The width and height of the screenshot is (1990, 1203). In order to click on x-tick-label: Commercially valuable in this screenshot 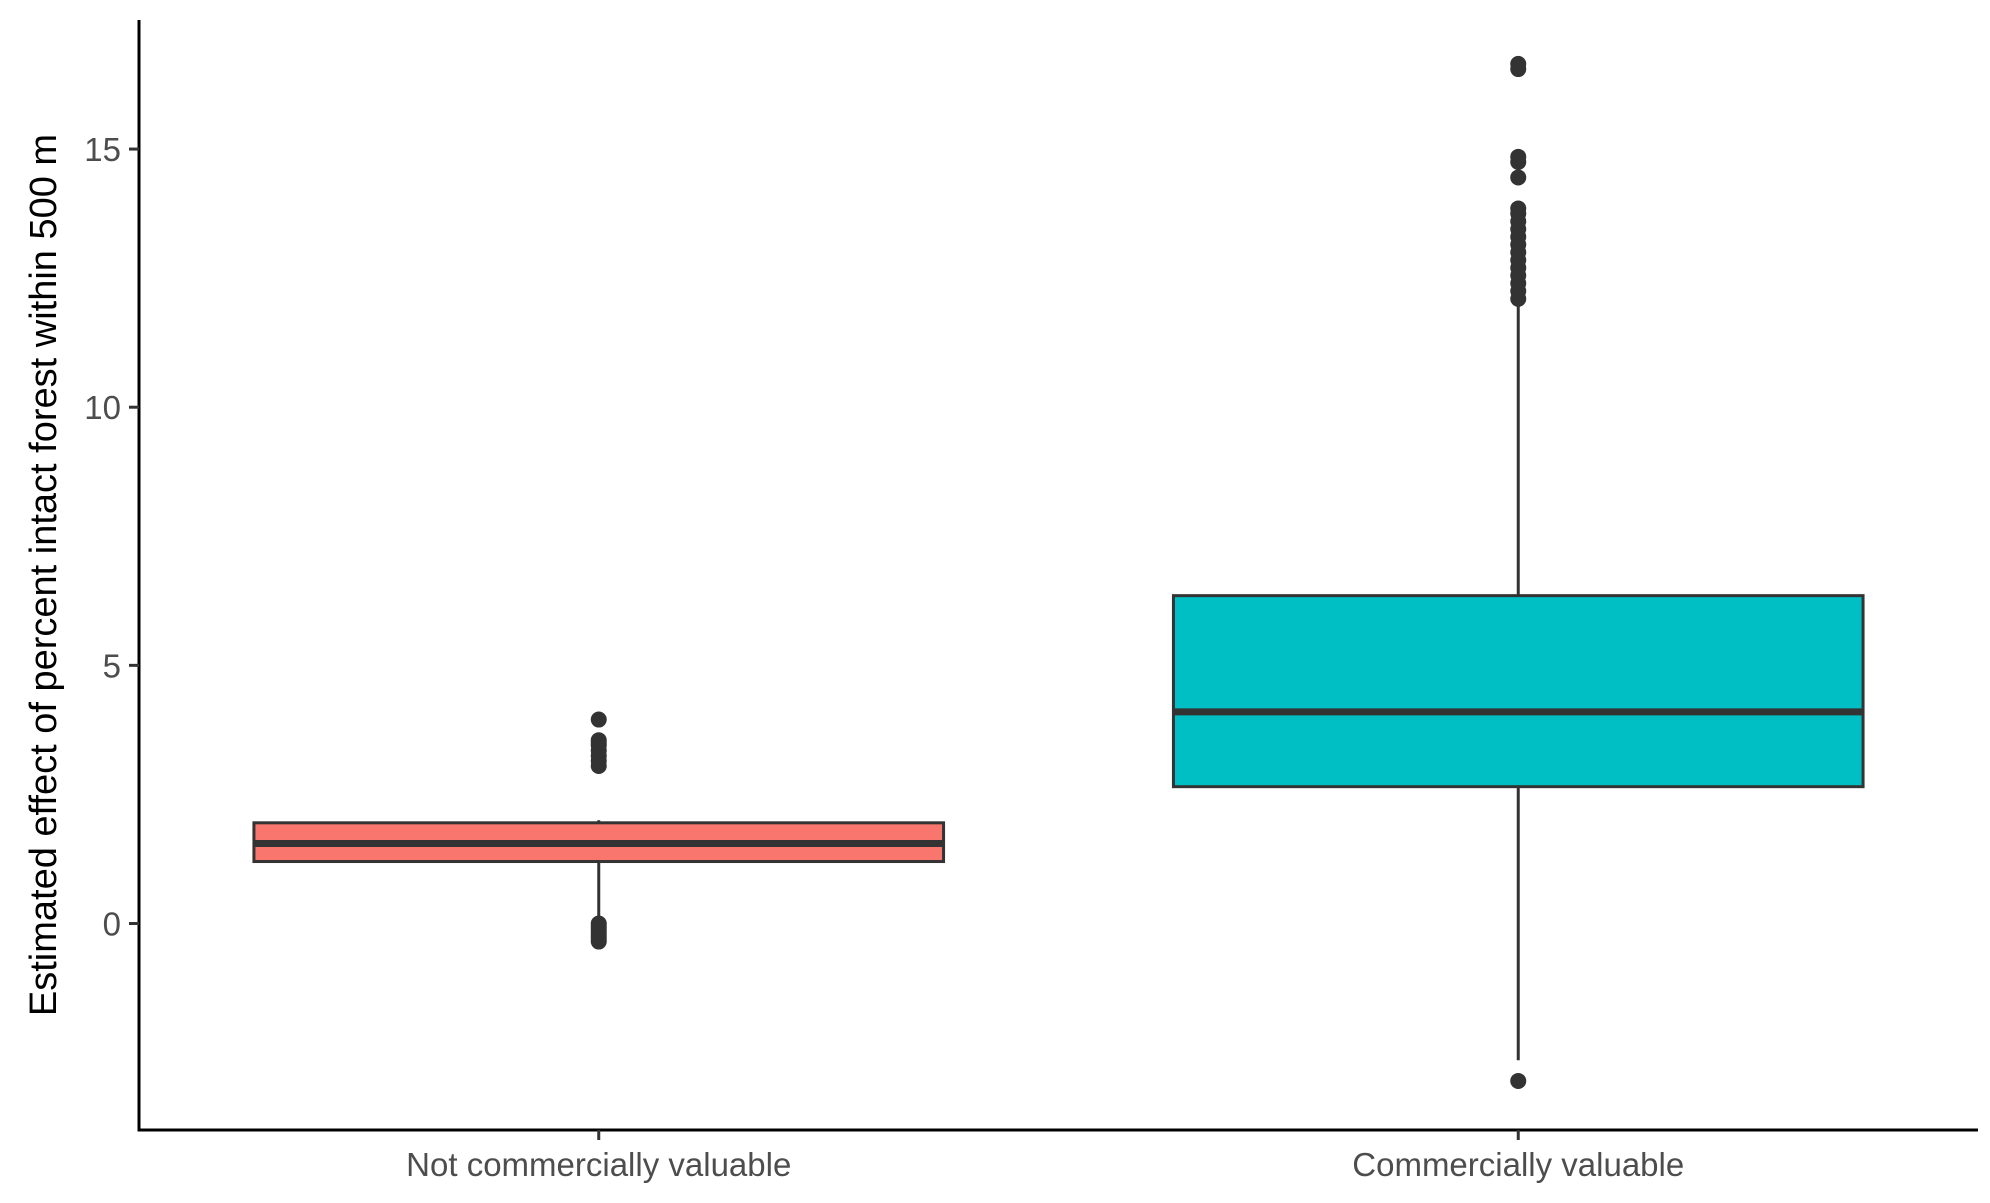, I will do `click(1518, 1164)`.